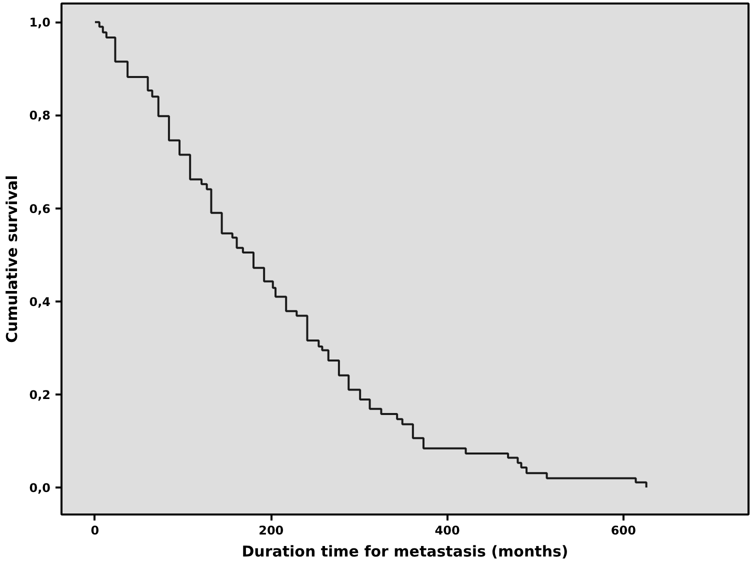 This screenshot has width=750, height=563. What do you see at coordinates (40, 23) in the screenshot?
I see `y-tick-label: 1,0` at bounding box center [40, 23].